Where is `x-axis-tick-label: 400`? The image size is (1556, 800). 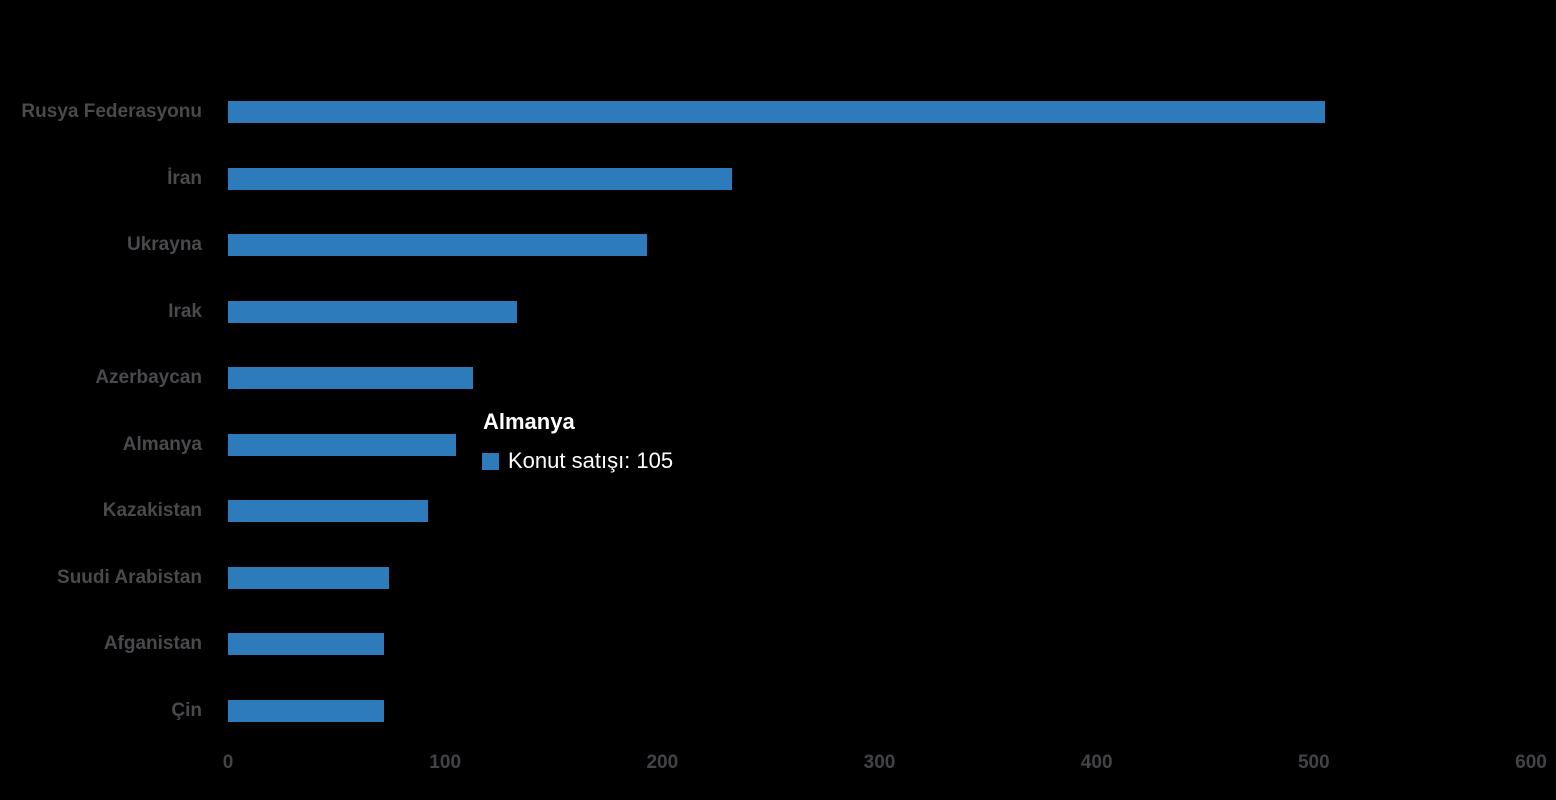
x-axis-tick-label: 400 is located at coordinates (1096, 762).